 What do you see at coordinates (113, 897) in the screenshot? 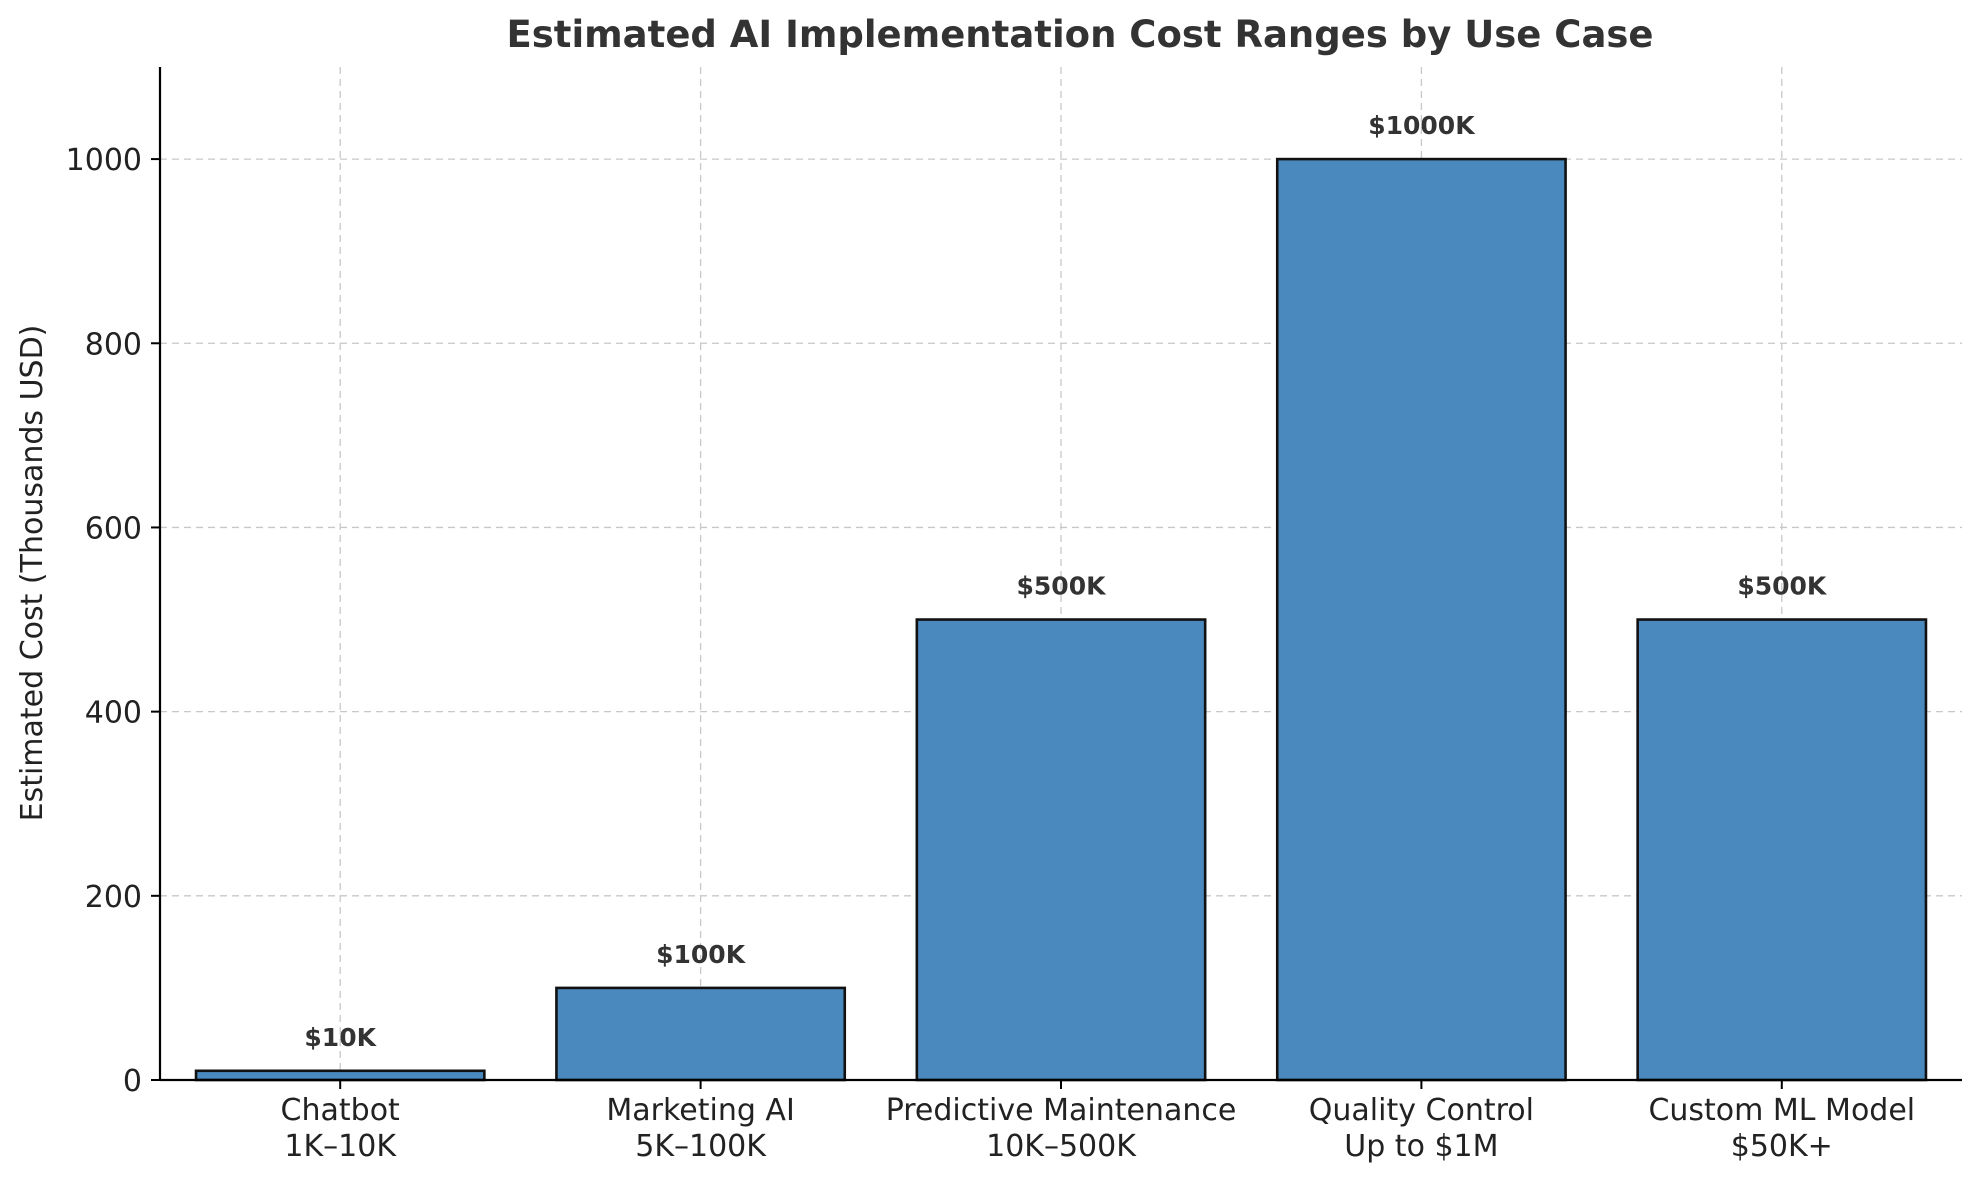
I see `y-tick-label-200: 200` at bounding box center [113, 897].